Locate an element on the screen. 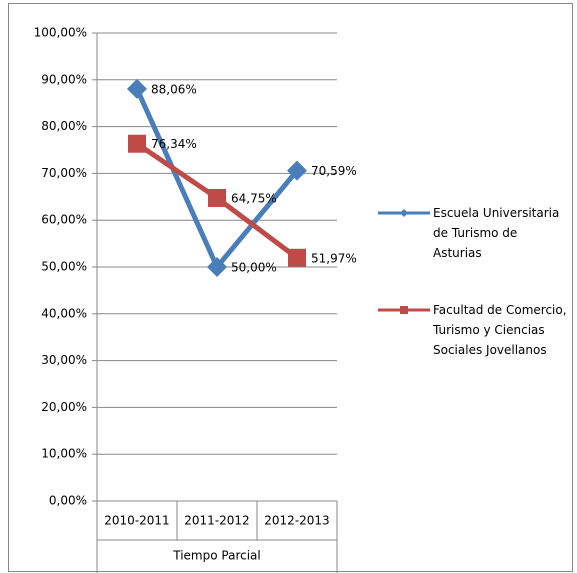 The height and width of the screenshot is (573, 577). data-label: 64,75% is located at coordinates (254, 198).